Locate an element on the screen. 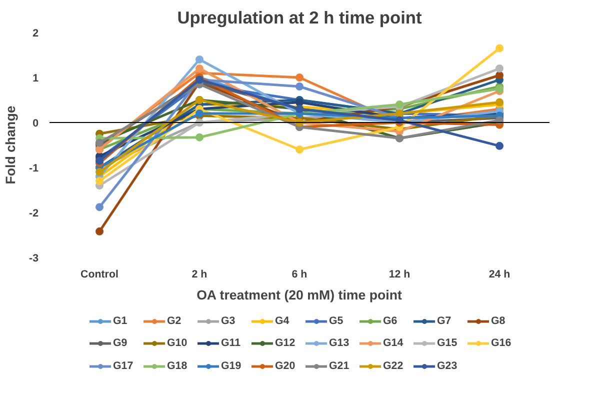  legend-label: G17 is located at coordinates (123, 366).